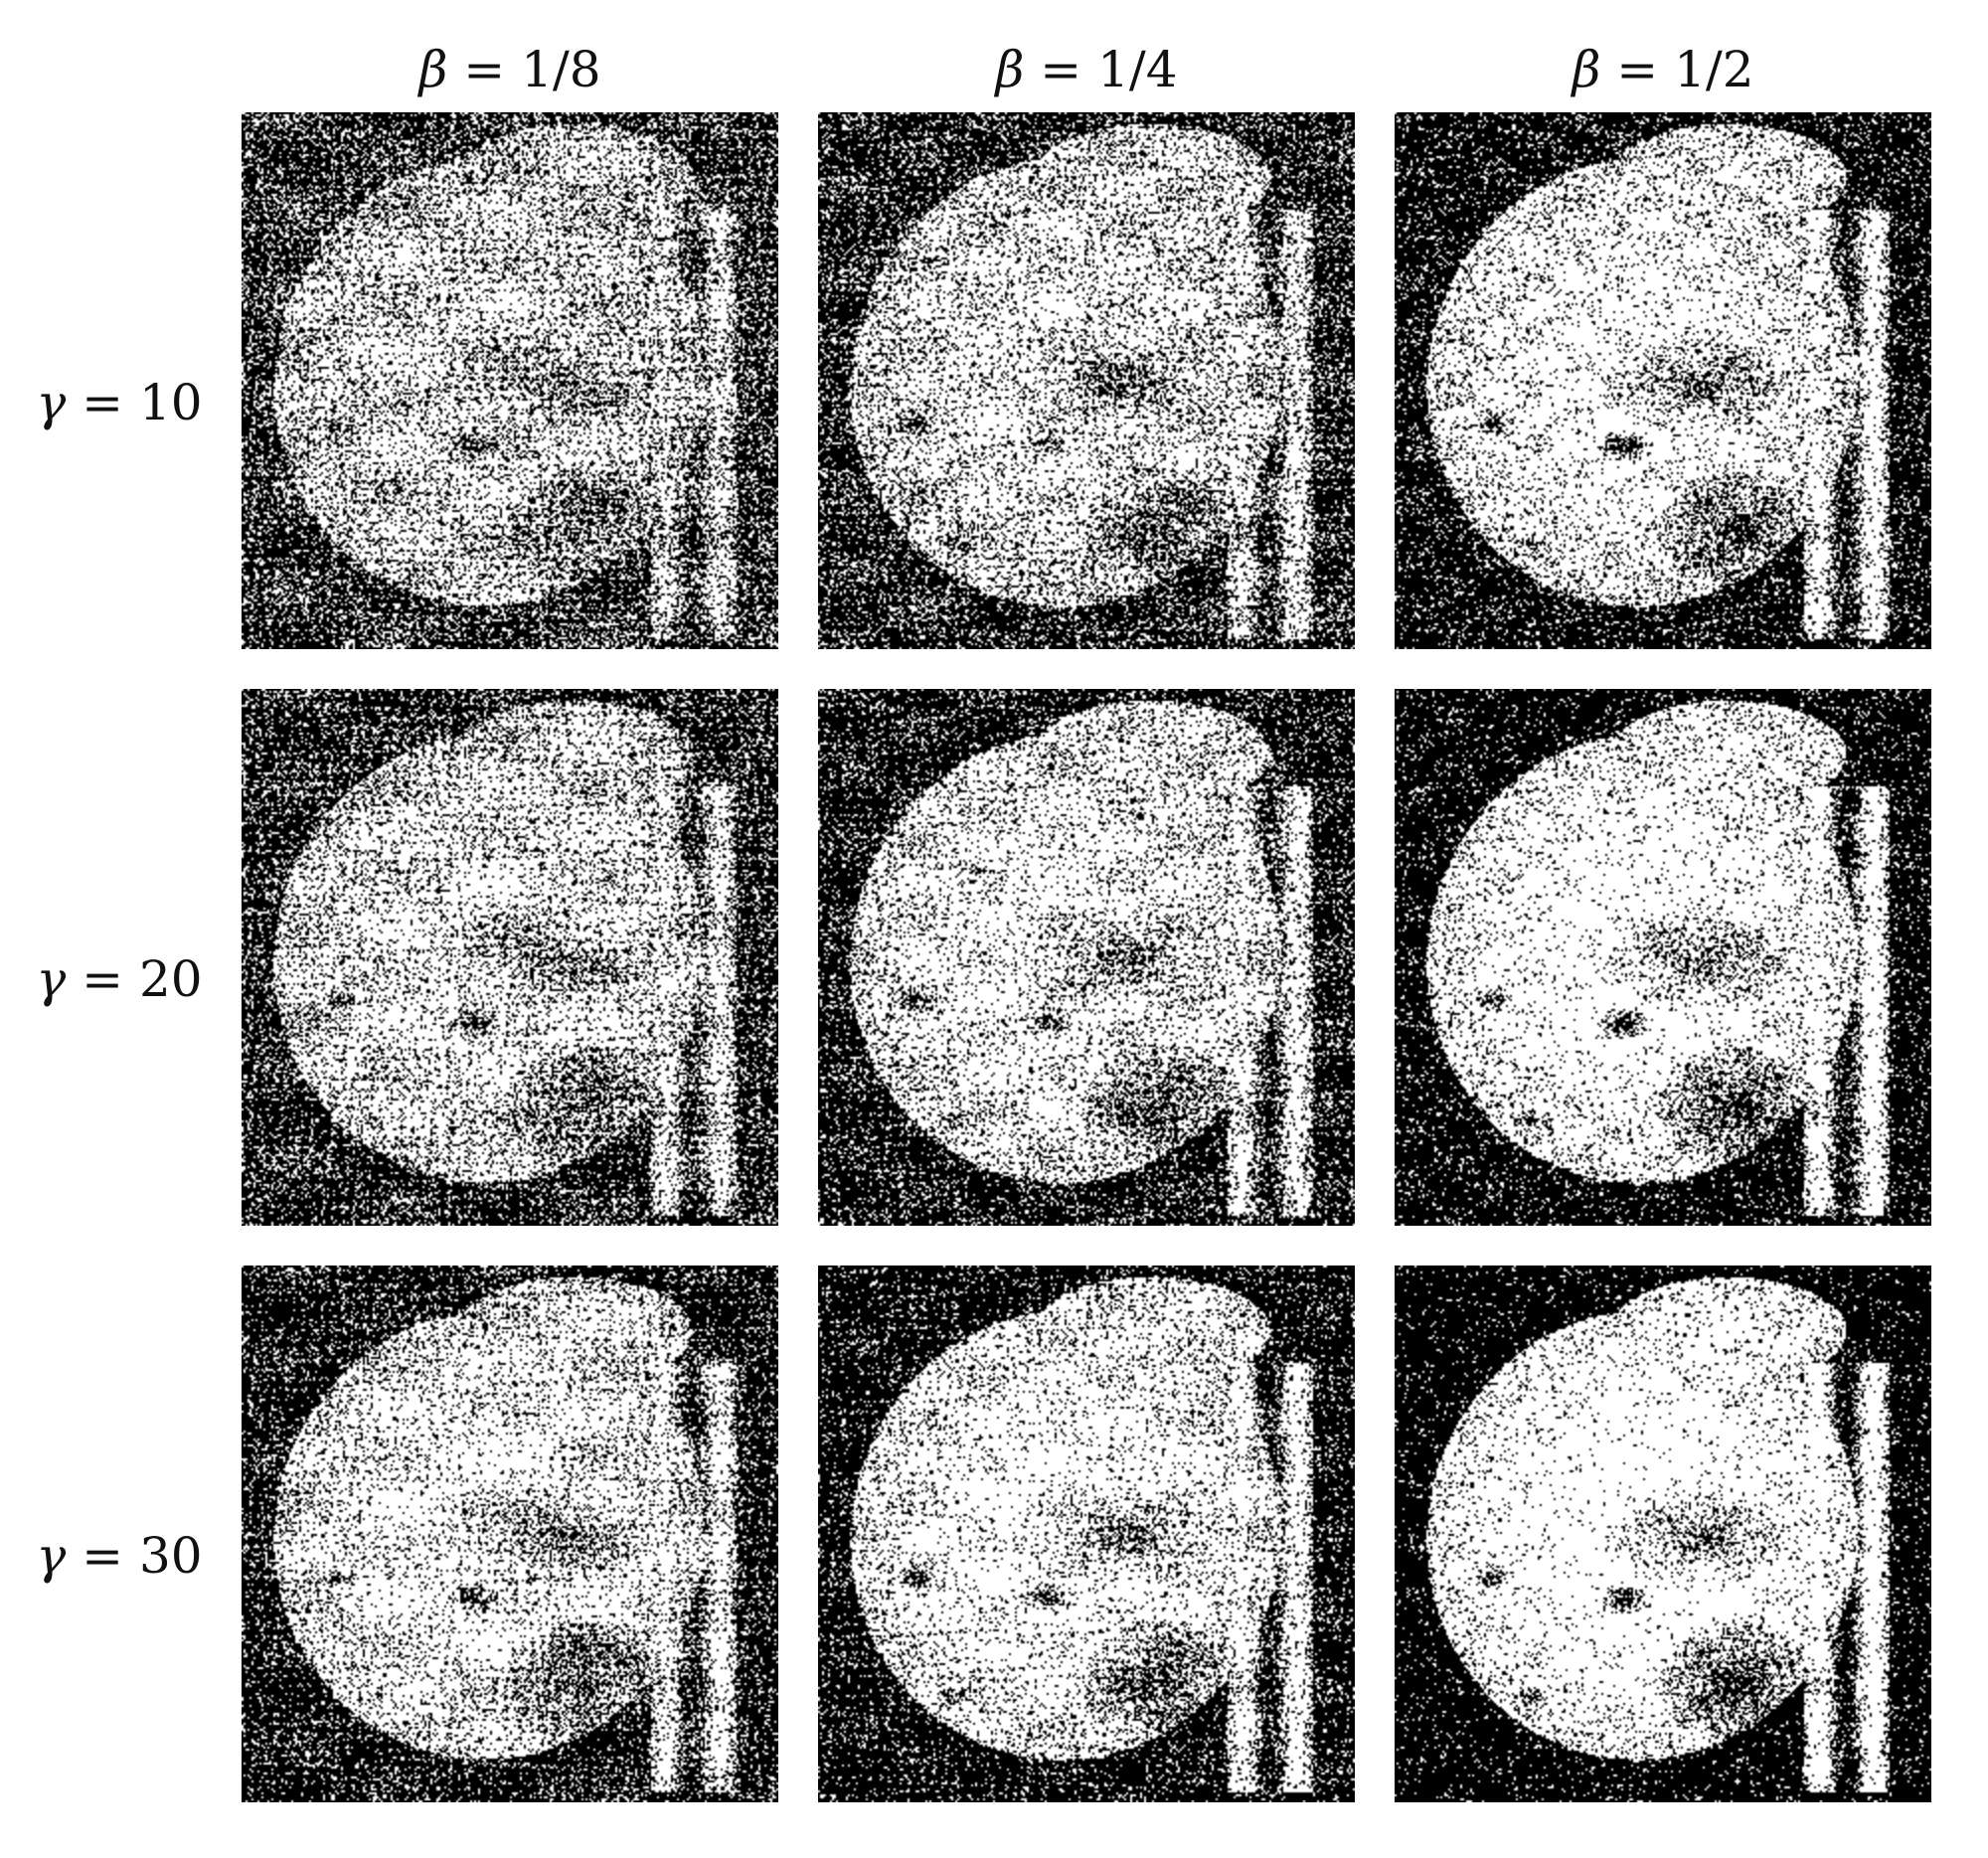  Describe the element at coordinates (1137, 69) in the screenshot. I see `beta-value: 1/4` at that location.